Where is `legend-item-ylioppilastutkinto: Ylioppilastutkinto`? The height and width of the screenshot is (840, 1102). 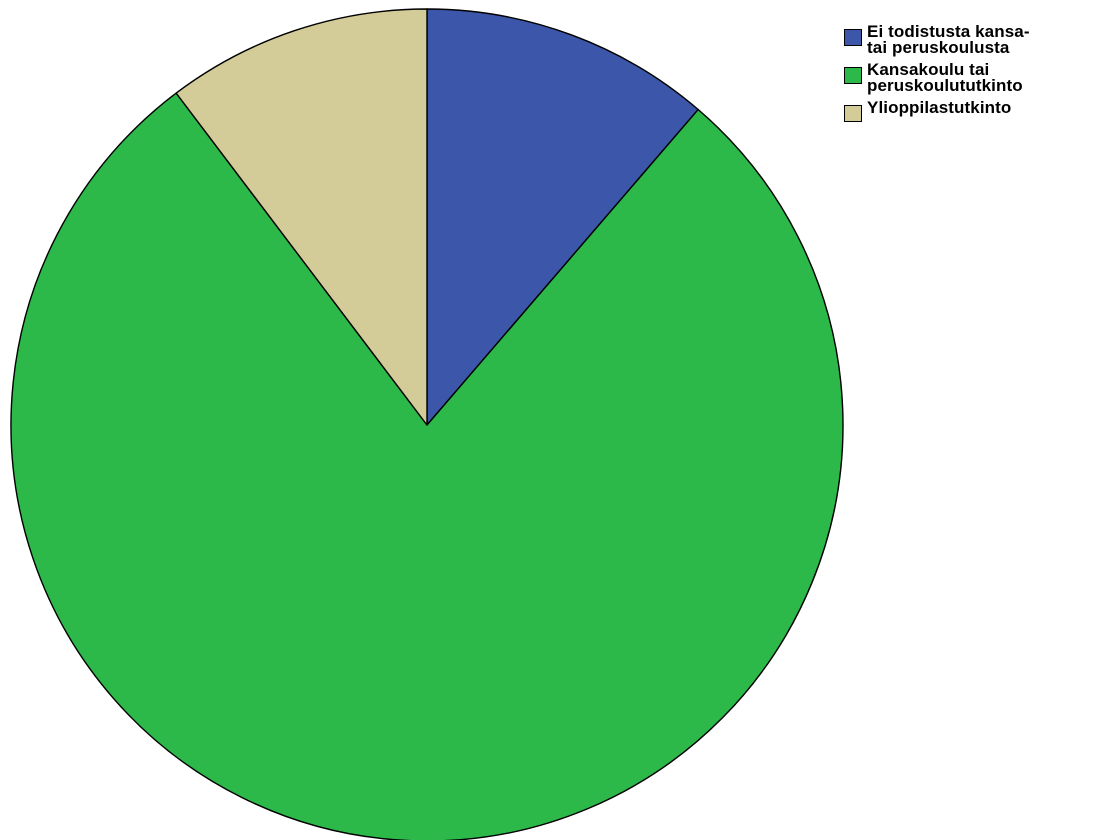
legend-item-ylioppilastutkinto: Ylioppilastutkinto is located at coordinates (970, 110).